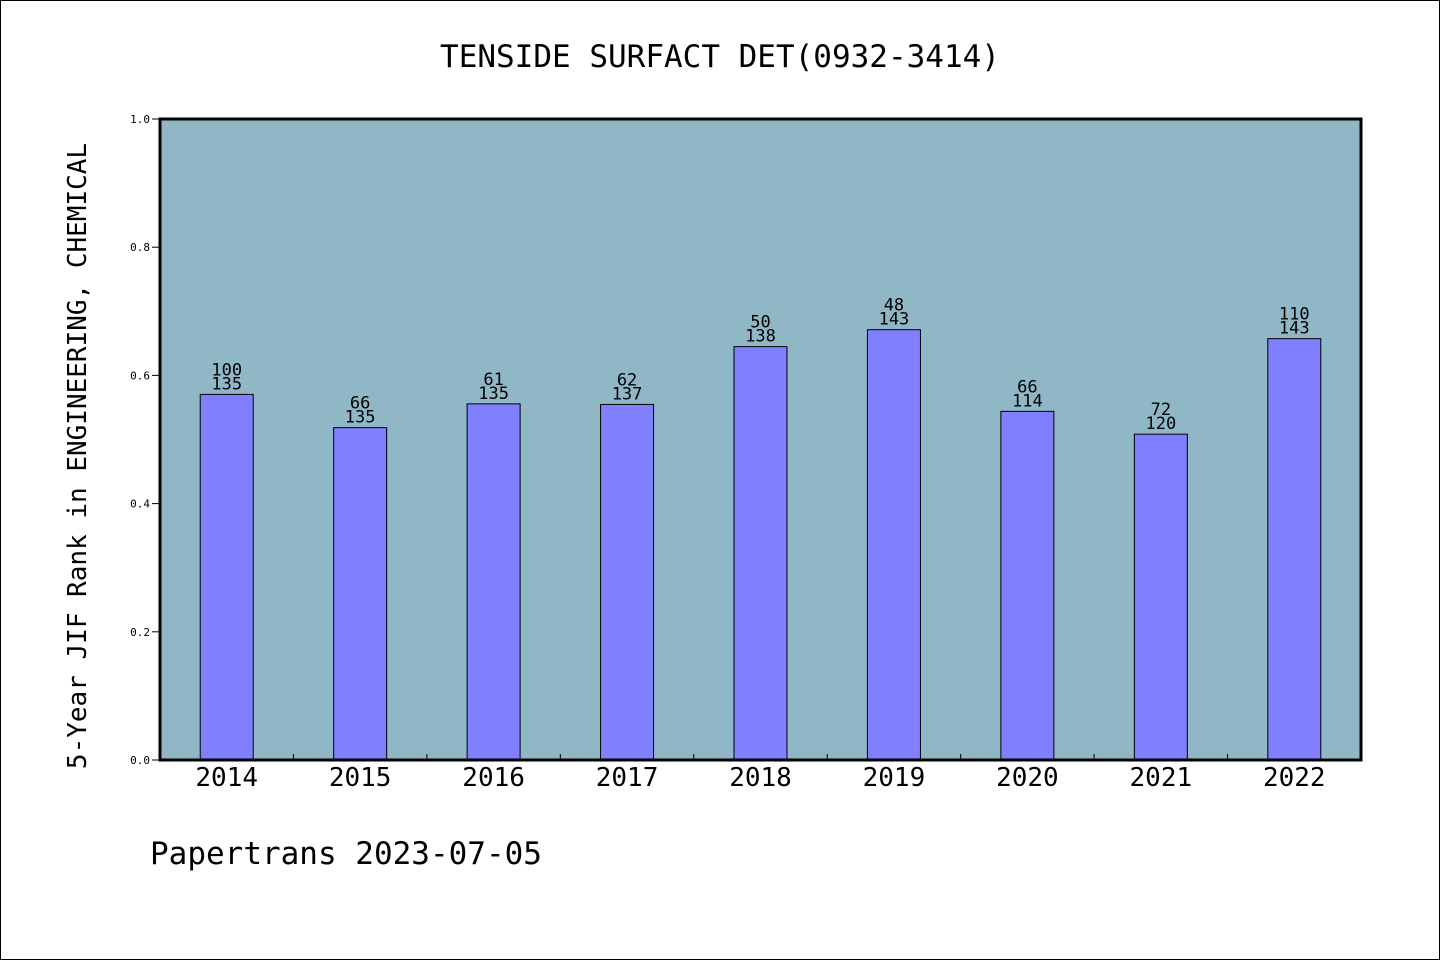 This screenshot has width=1440, height=960. I want to click on y-tick-label: 0.2, so click(140, 632).